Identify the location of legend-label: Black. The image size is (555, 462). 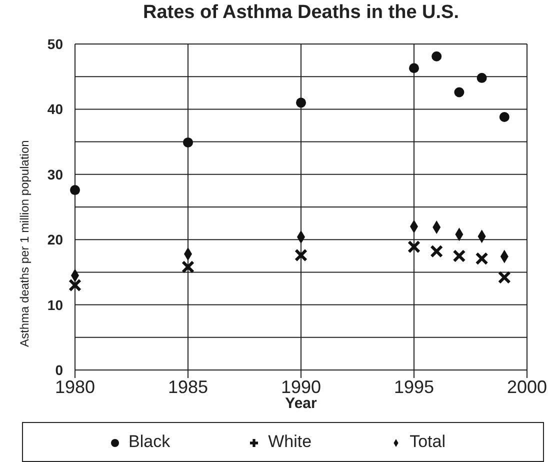
(149, 441).